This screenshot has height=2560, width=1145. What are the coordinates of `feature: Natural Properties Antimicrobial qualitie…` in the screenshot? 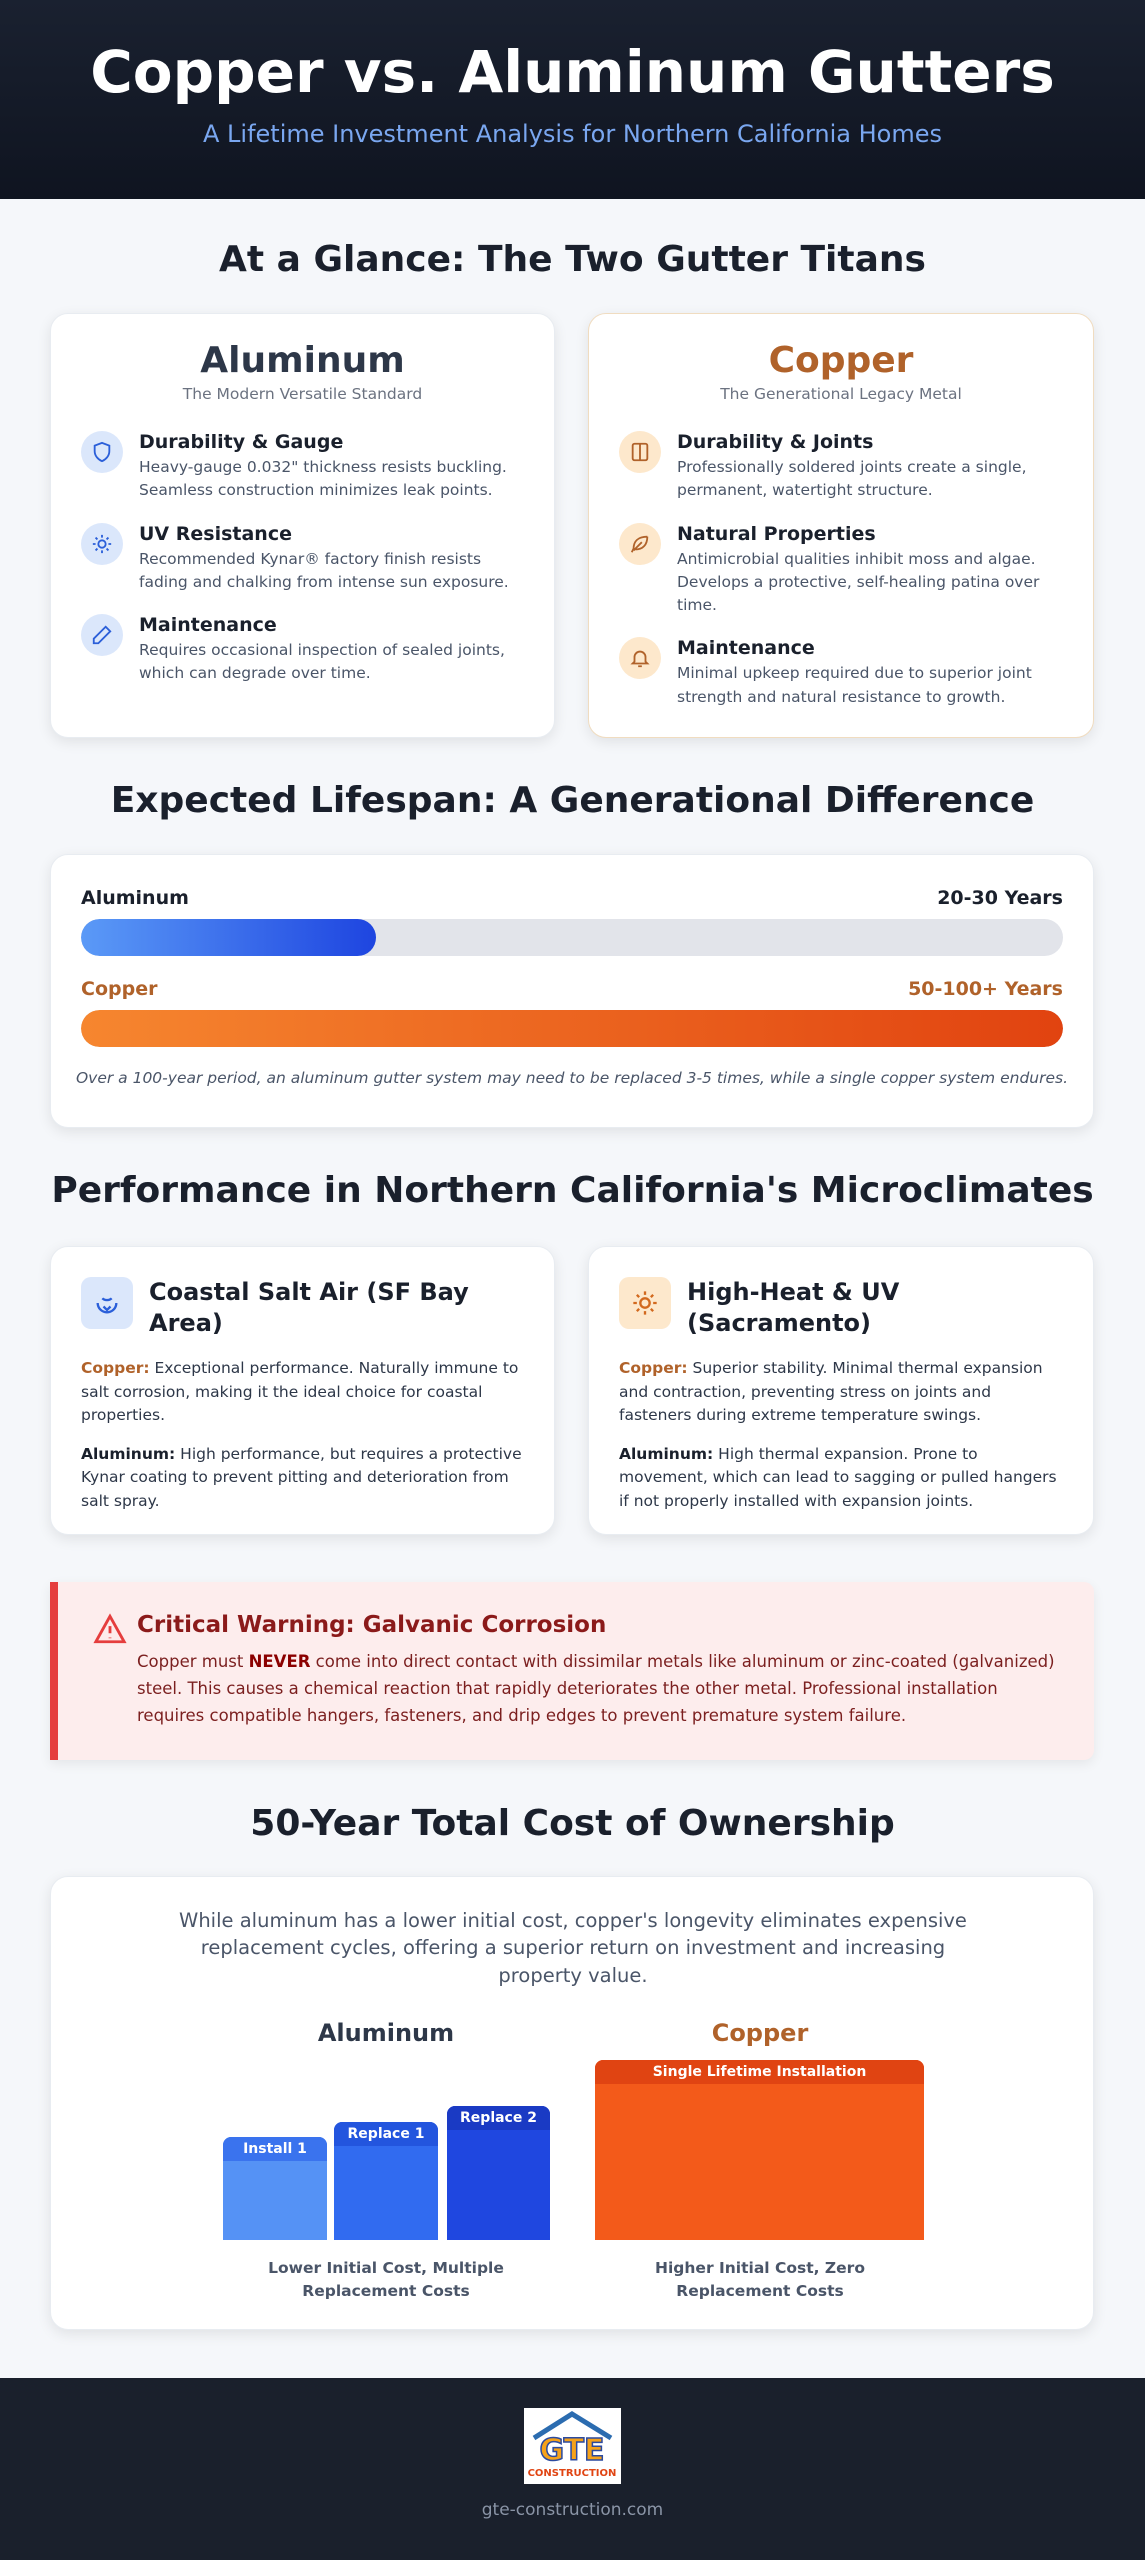 It's located at (841, 570).